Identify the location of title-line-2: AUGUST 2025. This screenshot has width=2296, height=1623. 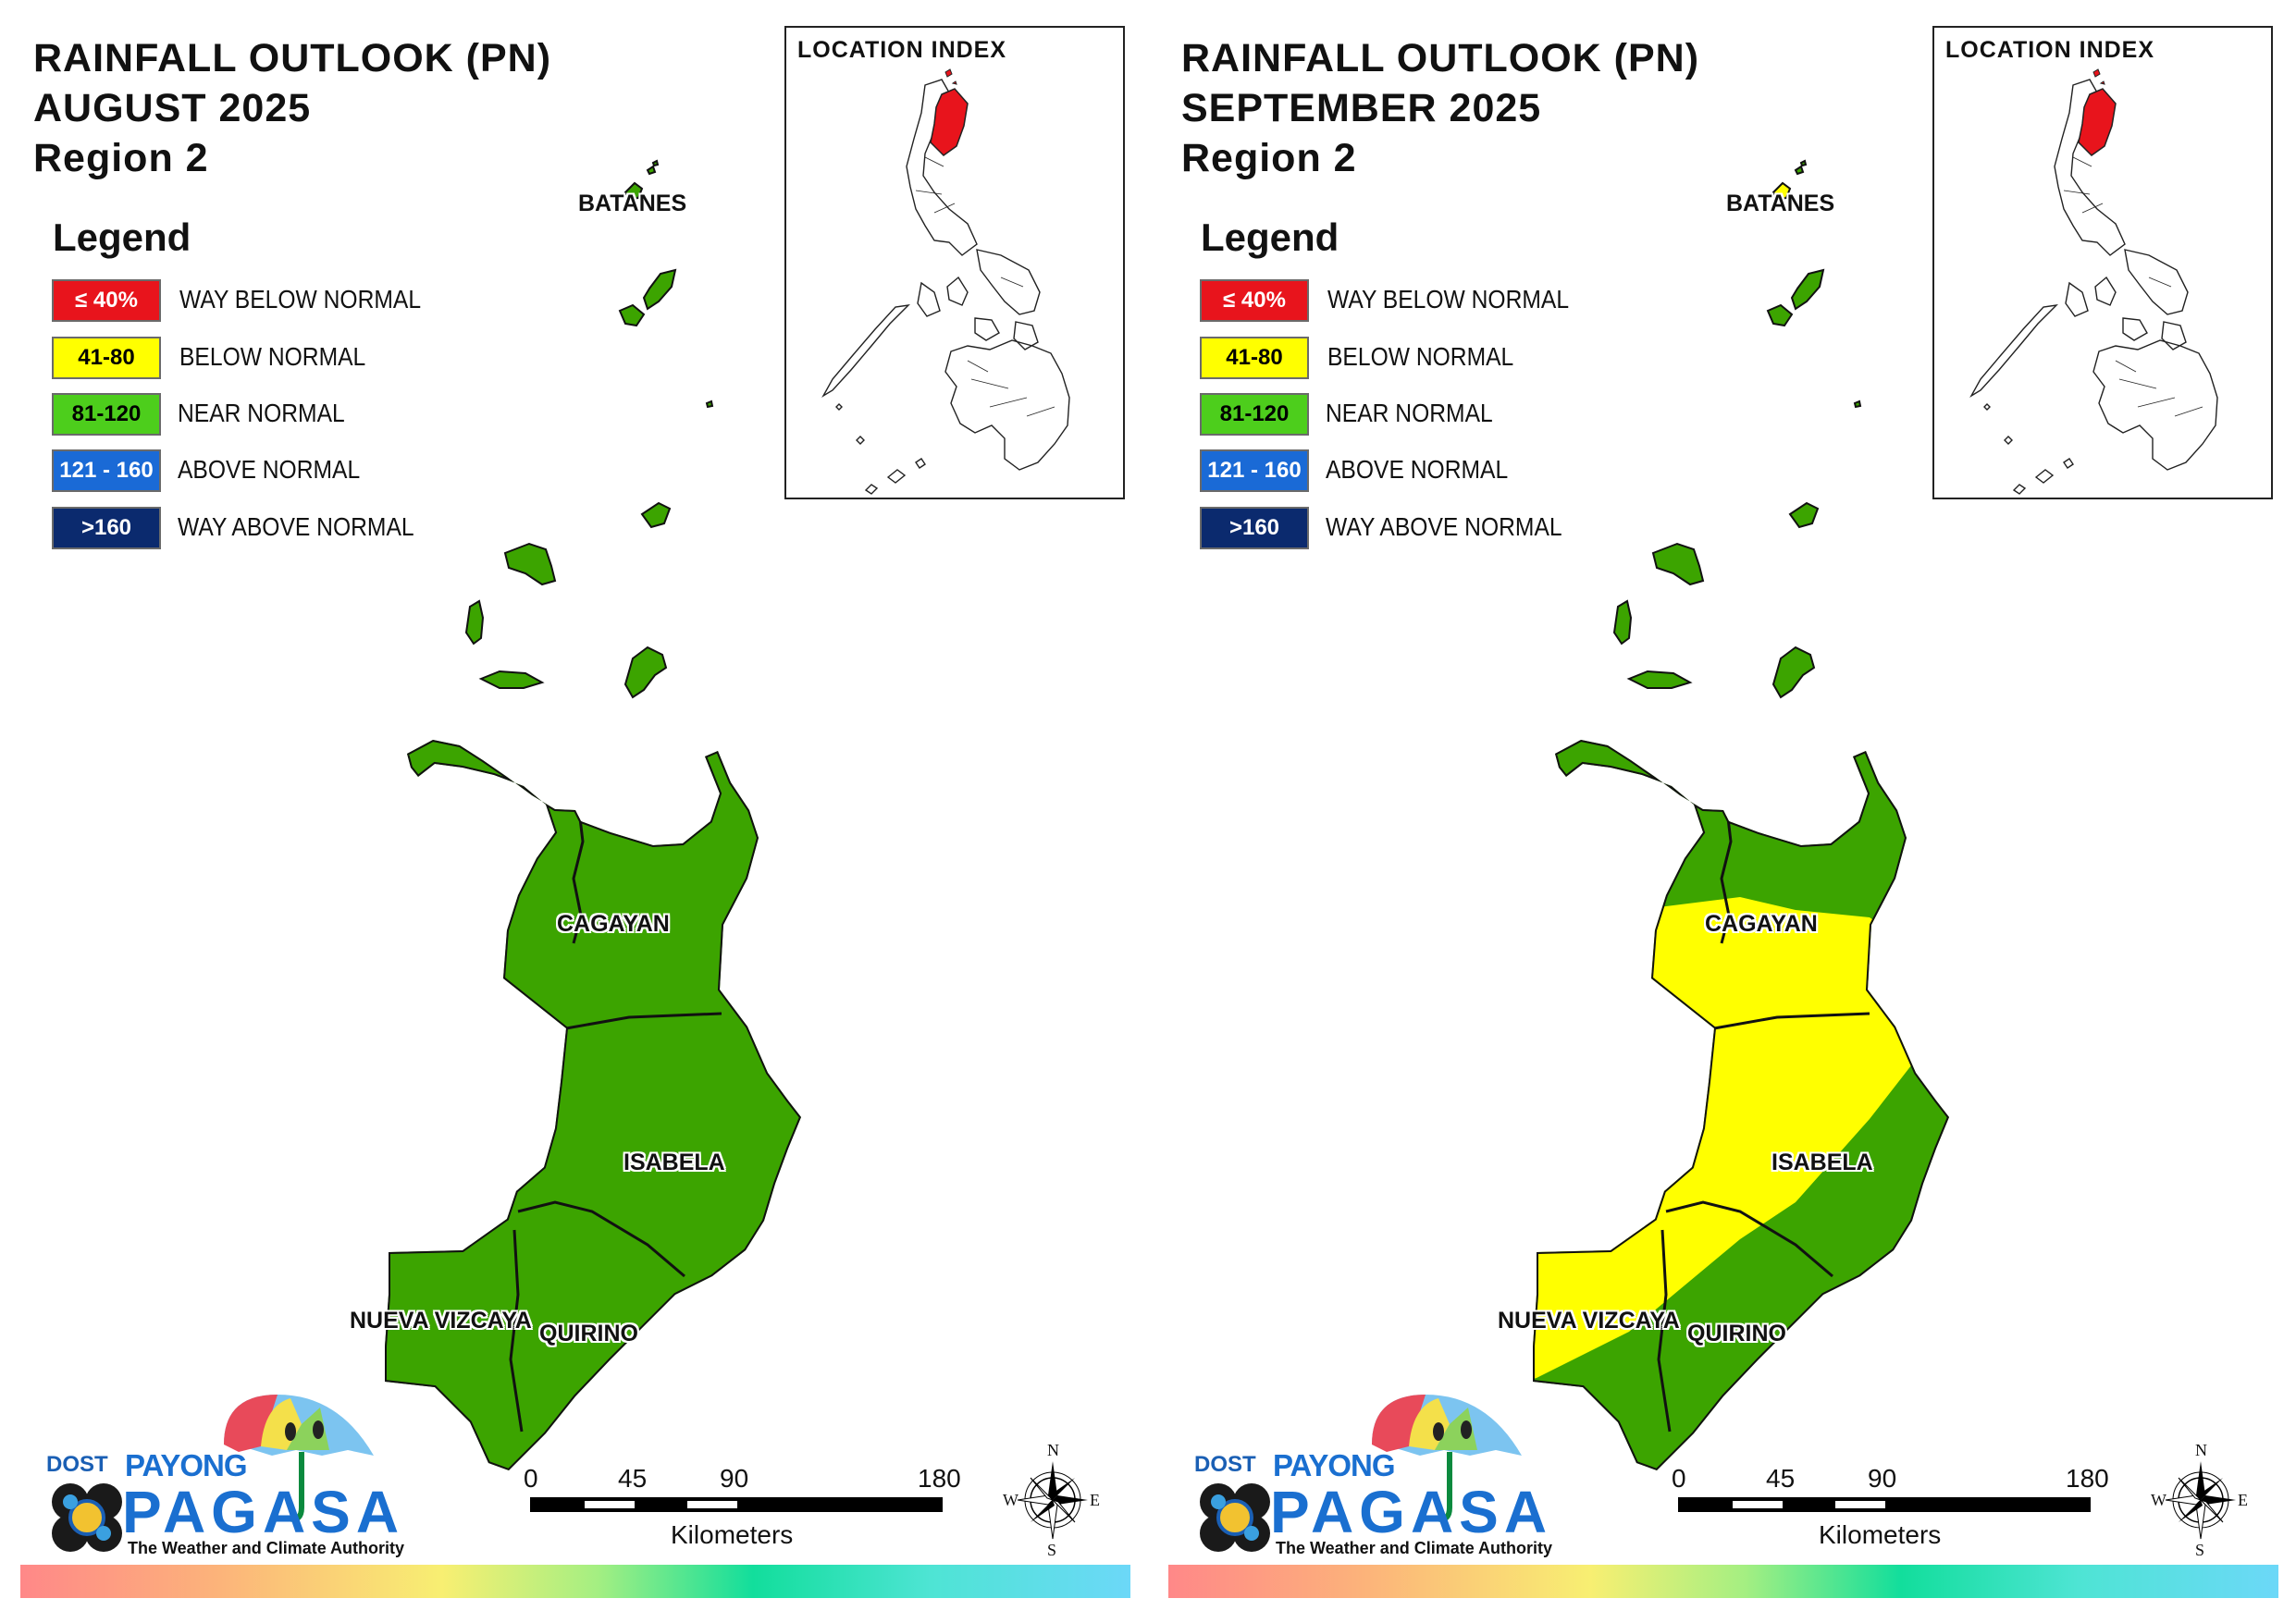
(172, 108).